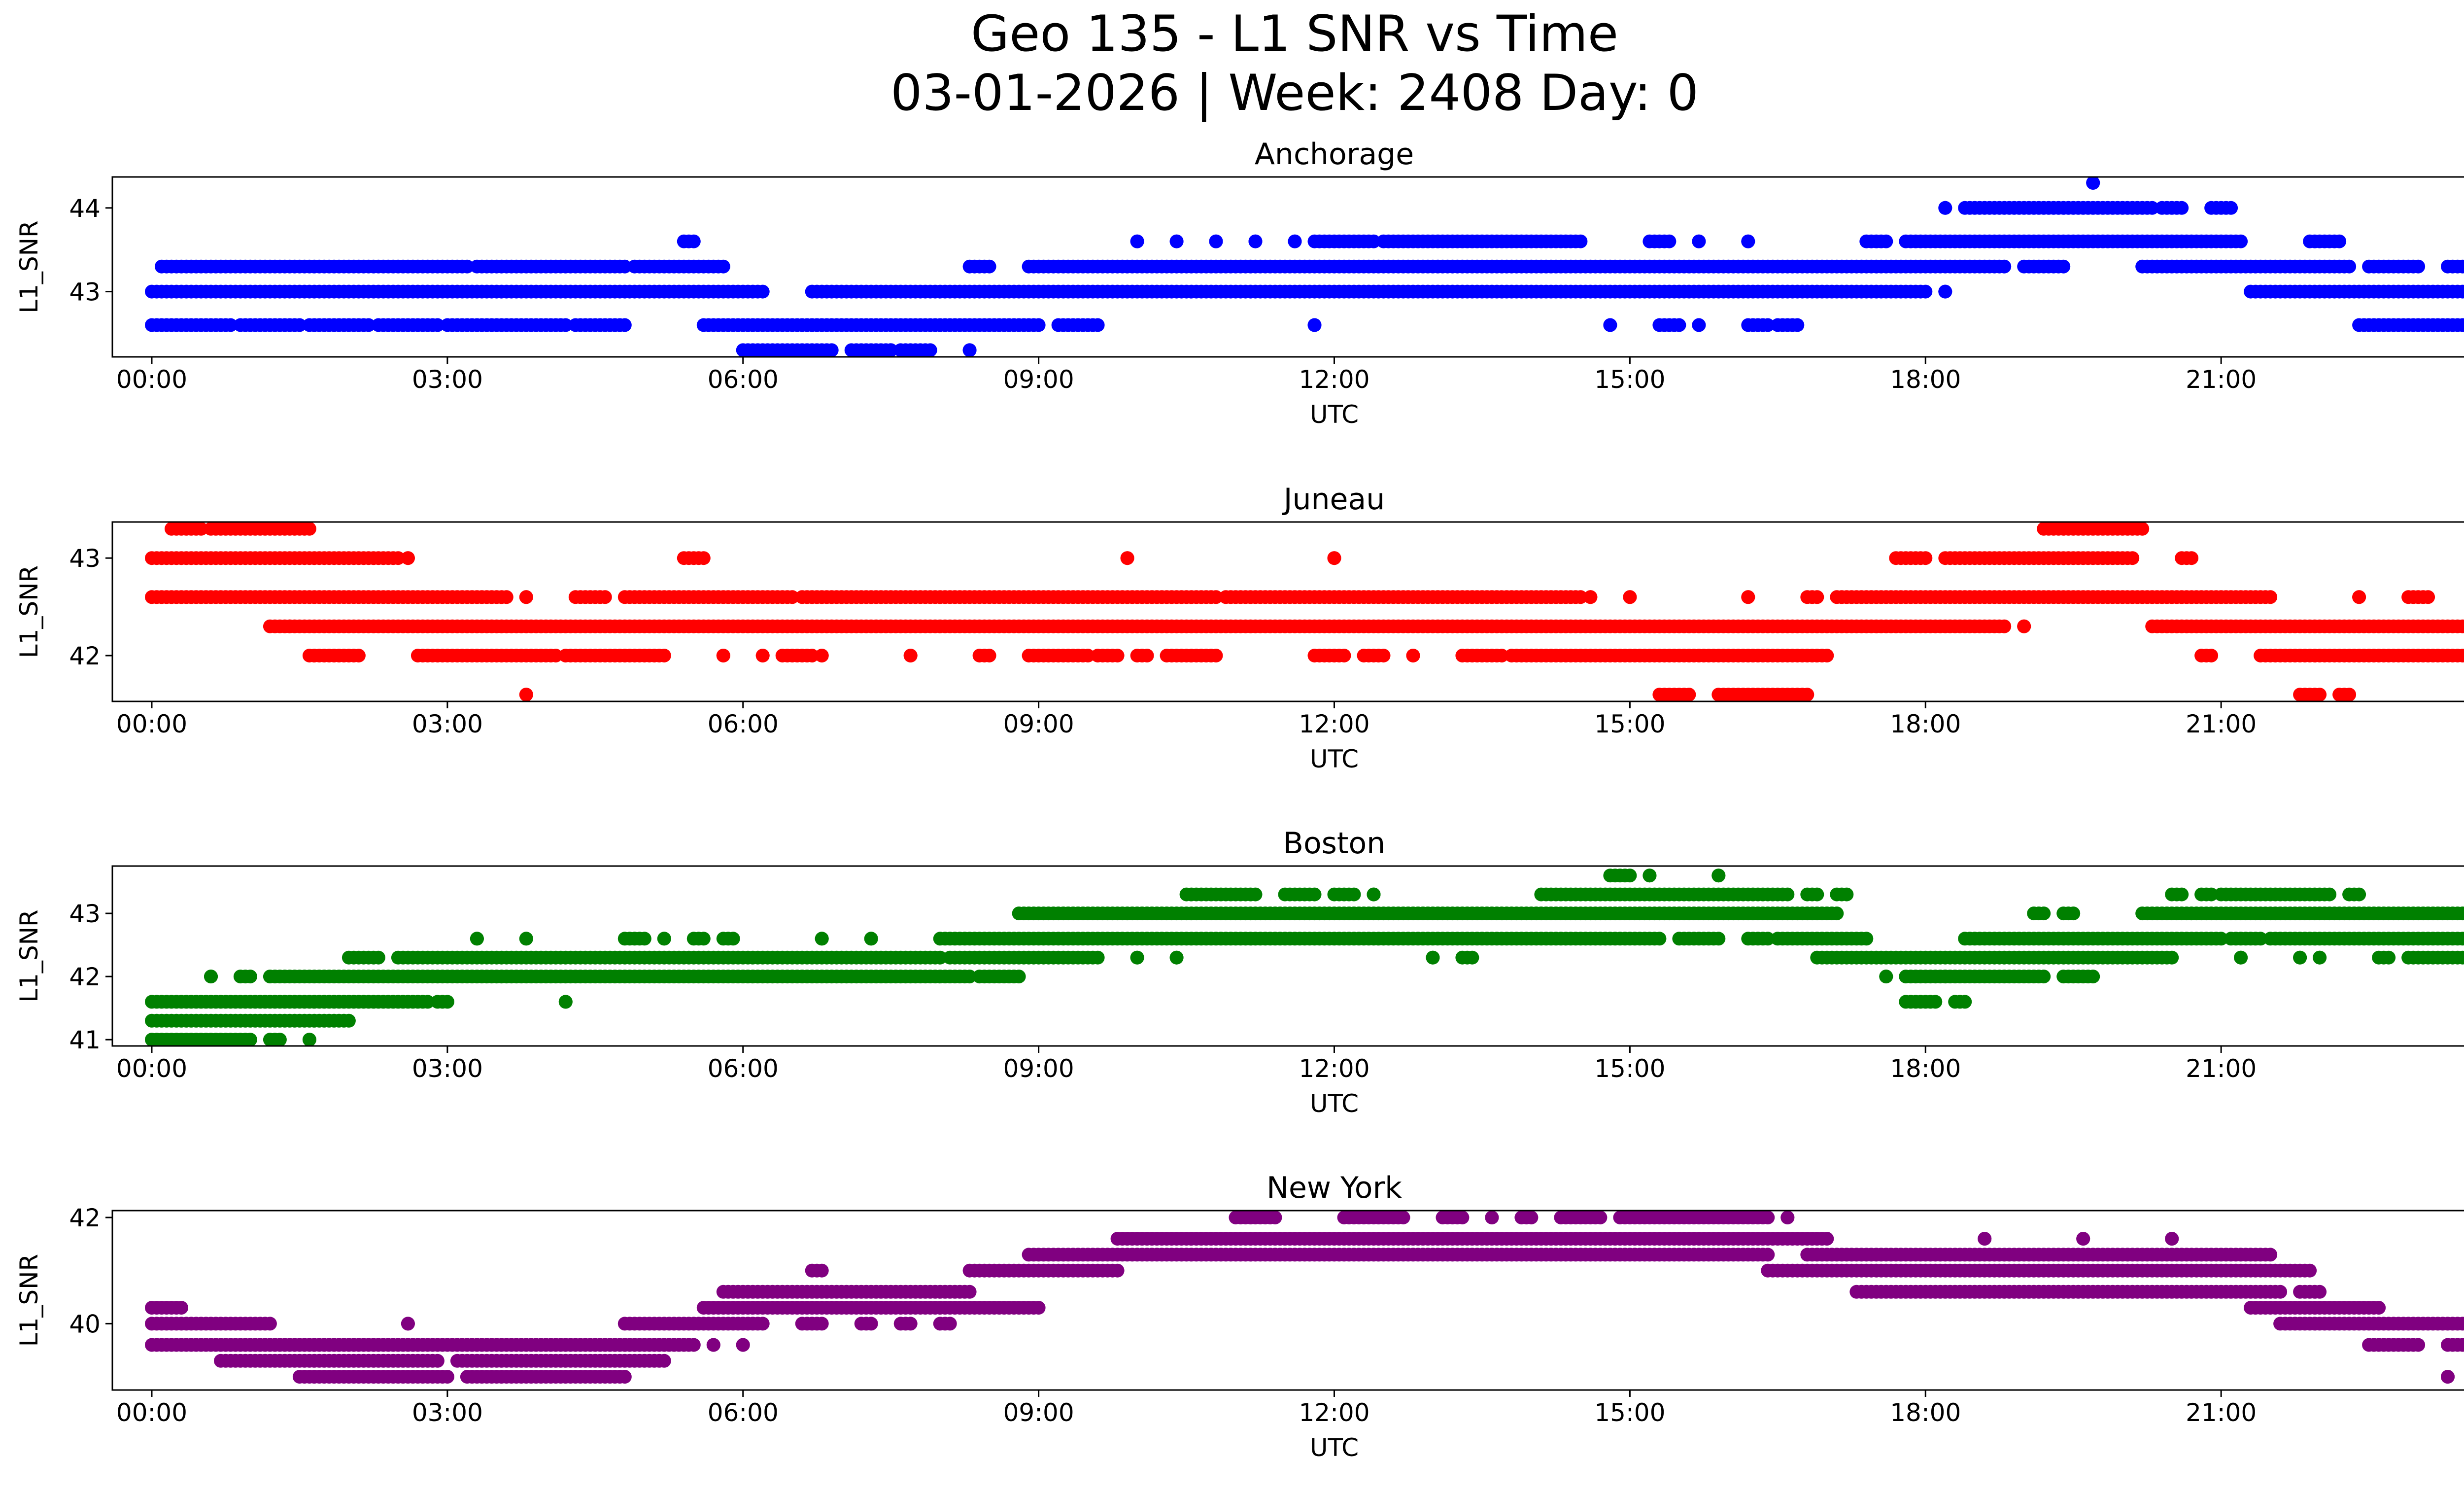  Describe the element at coordinates (2221, 1068) in the screenshot. I see `x-tick-label: 21:00` at that location.